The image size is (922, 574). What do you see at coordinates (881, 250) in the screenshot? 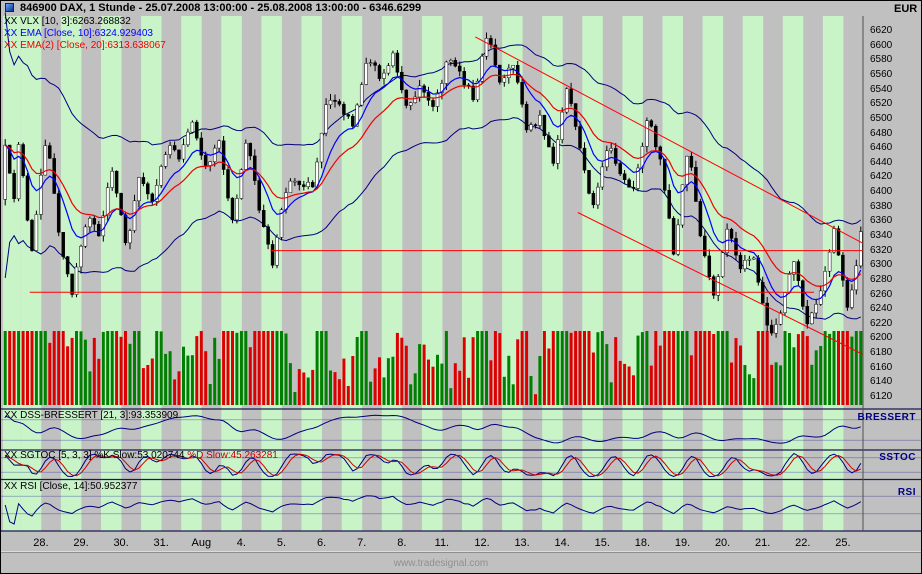
I see `price-tick: 6320` at bounding box center [881, 250].